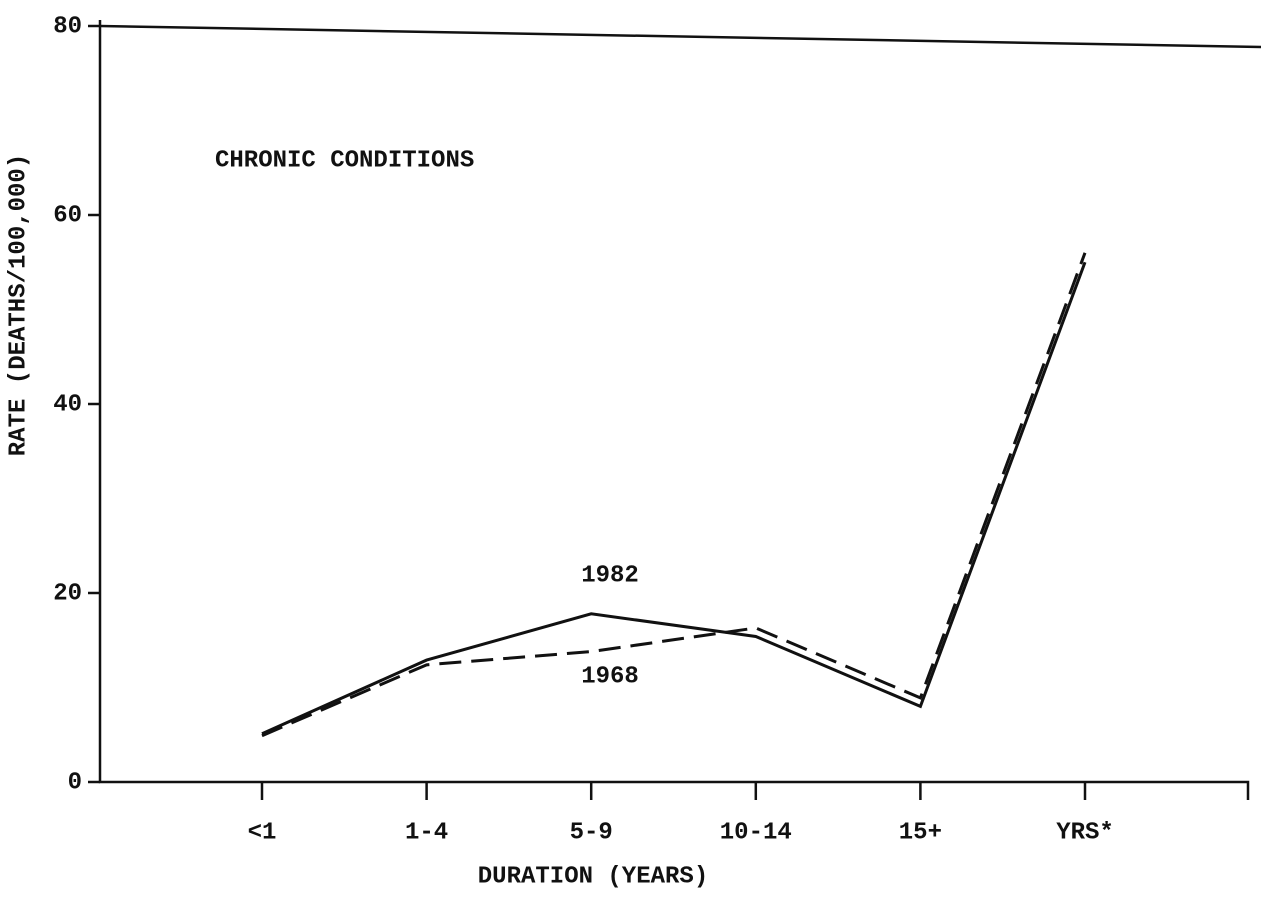  Describe the element at coordinates (680, 36) in the screenshot. I see `top-border` at that location.